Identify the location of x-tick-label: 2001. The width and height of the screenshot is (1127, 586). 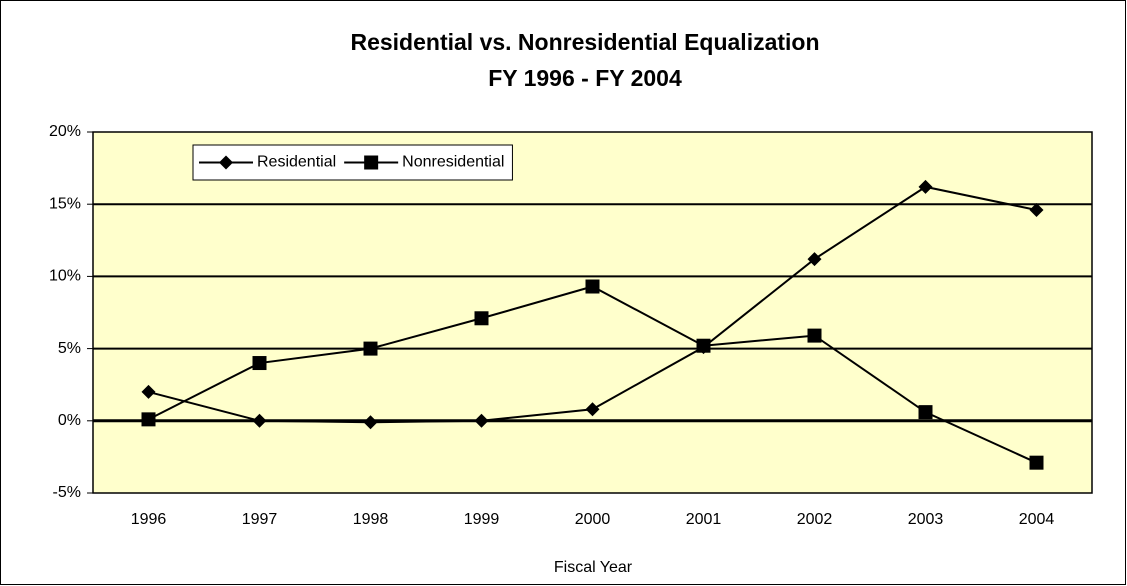
(704, 519).